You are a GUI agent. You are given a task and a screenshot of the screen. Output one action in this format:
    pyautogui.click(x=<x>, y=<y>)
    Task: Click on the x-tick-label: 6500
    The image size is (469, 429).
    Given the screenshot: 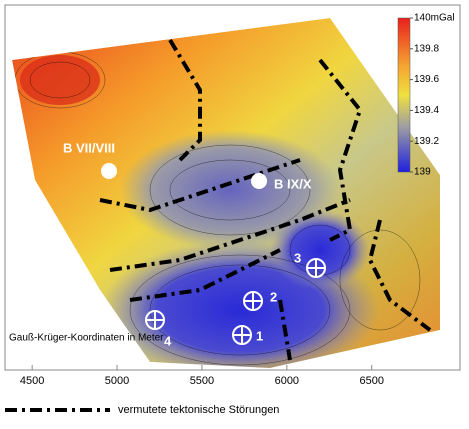 What is the action you would take?
    pyautogui.click(x=371, y=381)
    